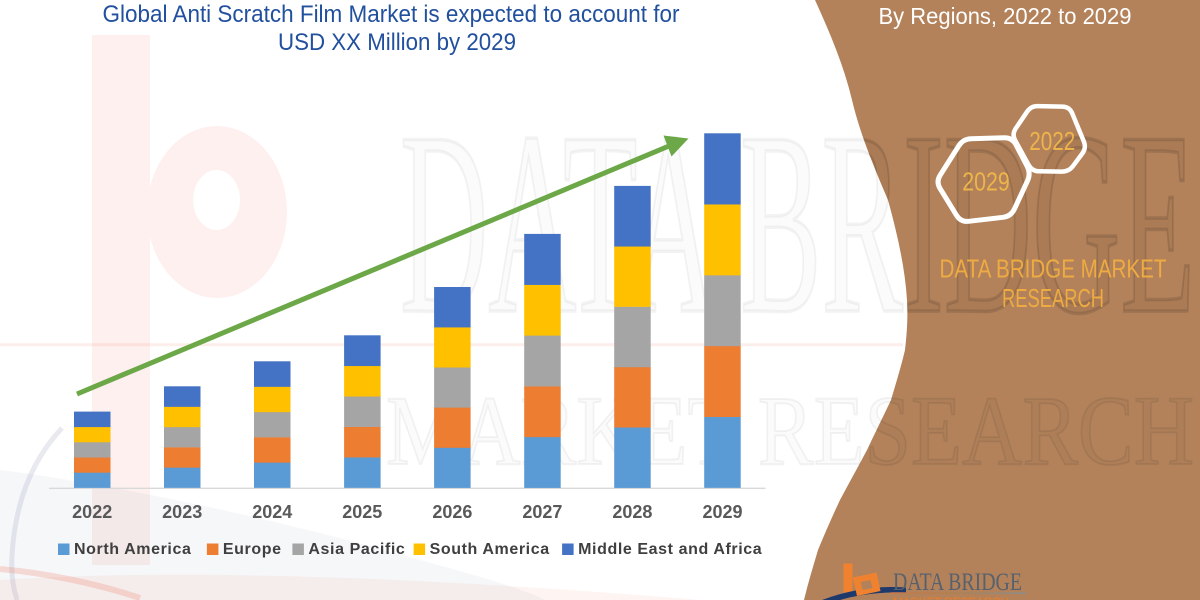 The width and height of the screenshot is (1200, 600). I want to click on svg-text: By Regions, 2022 to 2029, so click(1005, 16).